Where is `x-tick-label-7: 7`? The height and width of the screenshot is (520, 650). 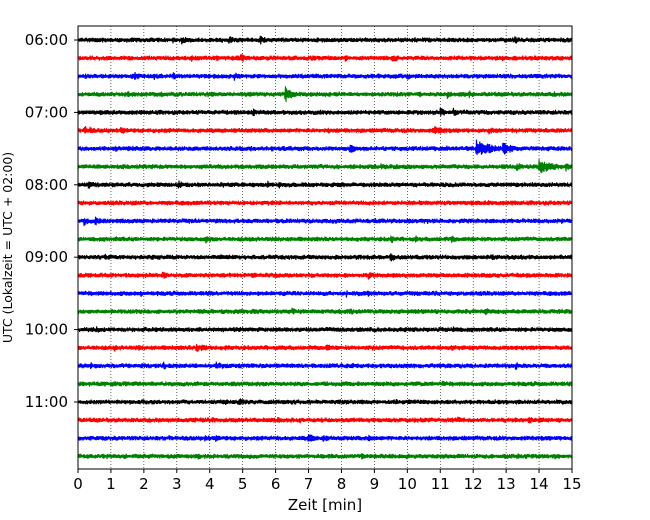 x-tick-label-7: 7 is located at coordinates (309, 484).